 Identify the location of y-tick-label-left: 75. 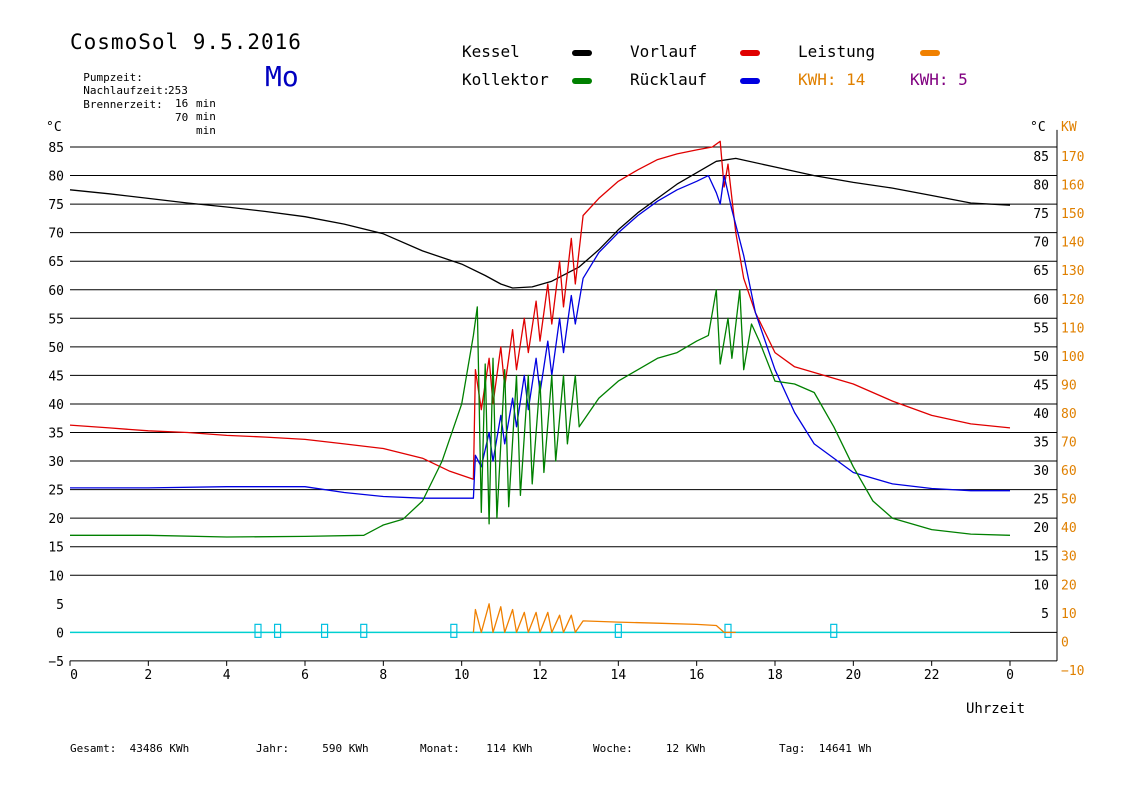
(56, 205).